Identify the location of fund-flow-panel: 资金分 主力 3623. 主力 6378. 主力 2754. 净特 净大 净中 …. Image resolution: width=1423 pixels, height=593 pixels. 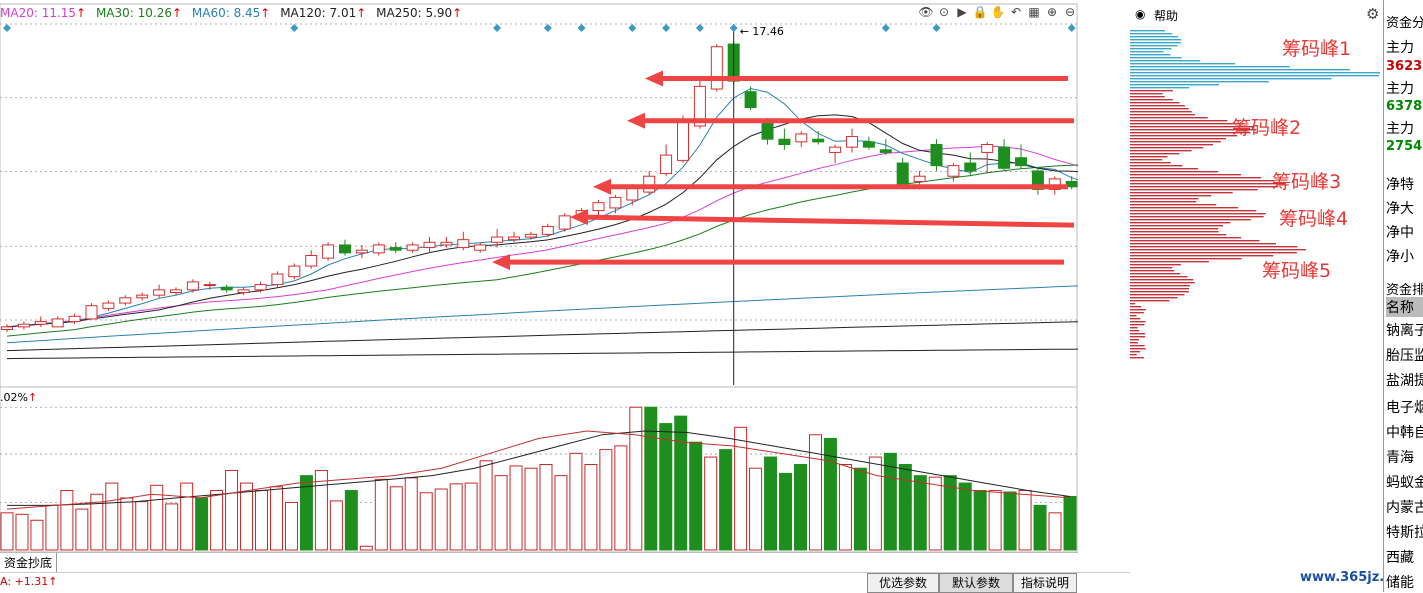
(1403, 296).